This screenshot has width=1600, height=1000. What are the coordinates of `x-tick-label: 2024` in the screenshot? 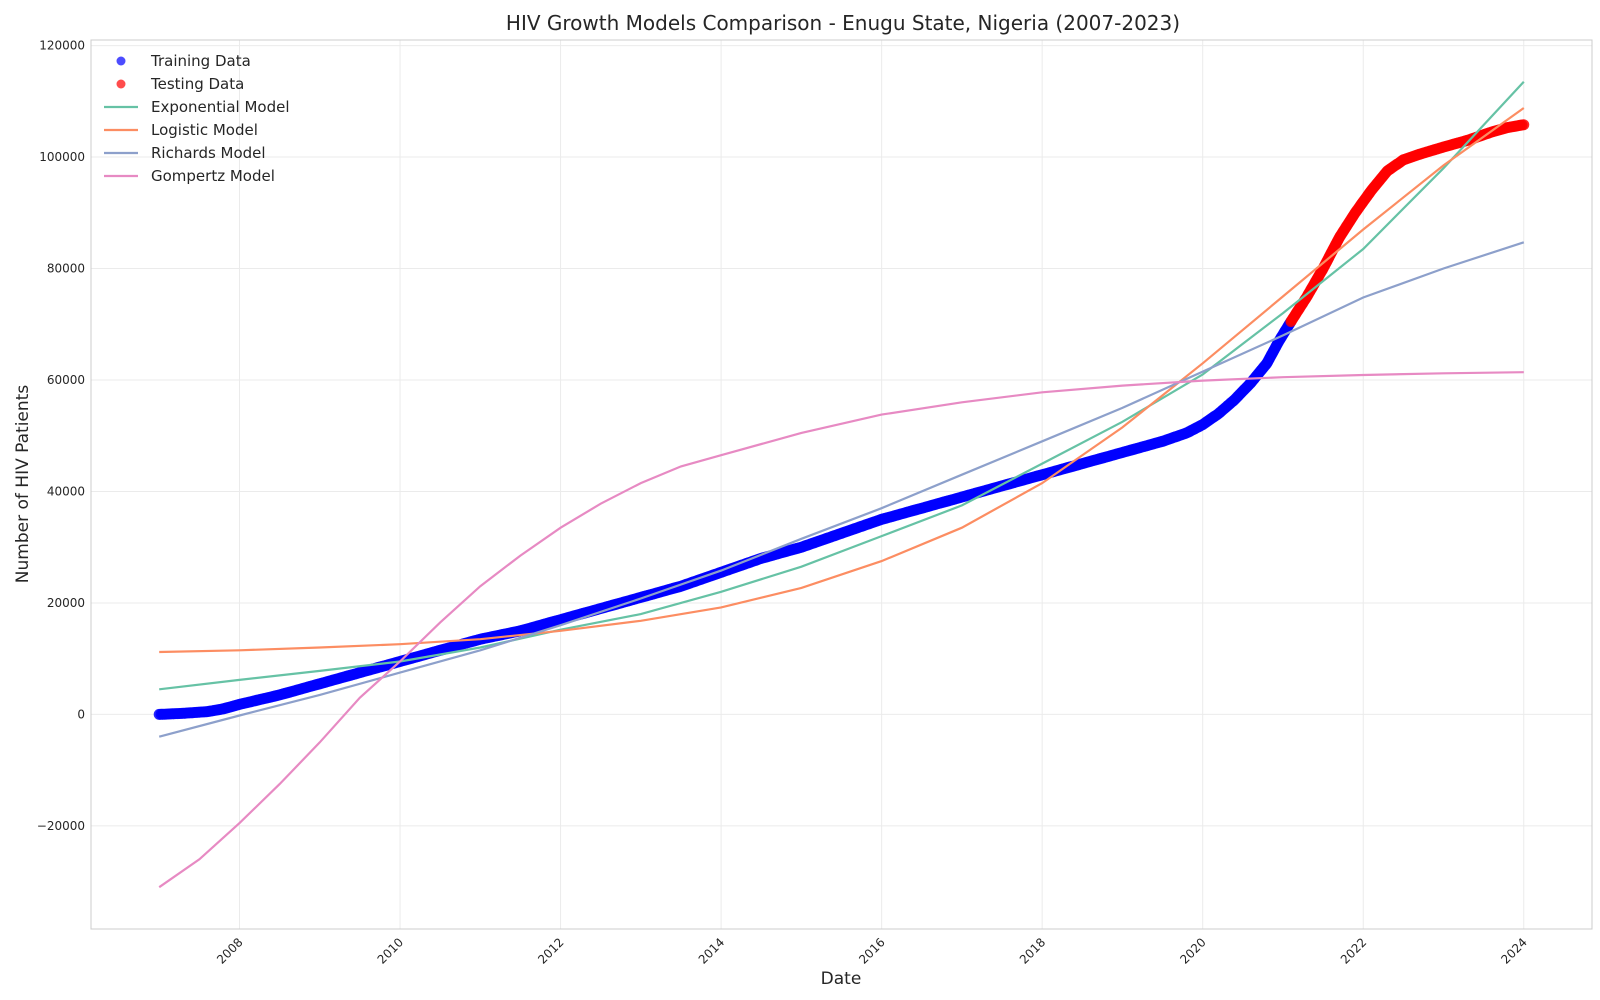 It's located at (1513, 950).